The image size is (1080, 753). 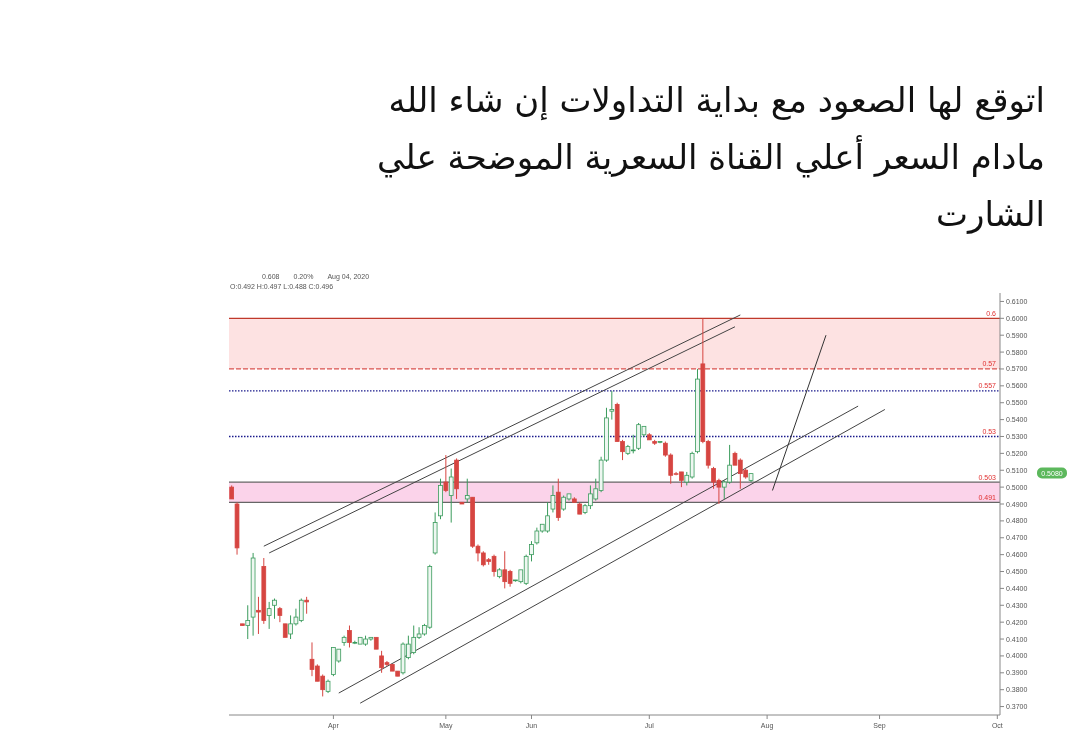 What do you see at coordinates (710, 185) in the screenshot?
I see `chart-subtitle: مادام السعر أعلي القناة السعرية الموضحة علي الشارت` at bounding box center [710, 185].